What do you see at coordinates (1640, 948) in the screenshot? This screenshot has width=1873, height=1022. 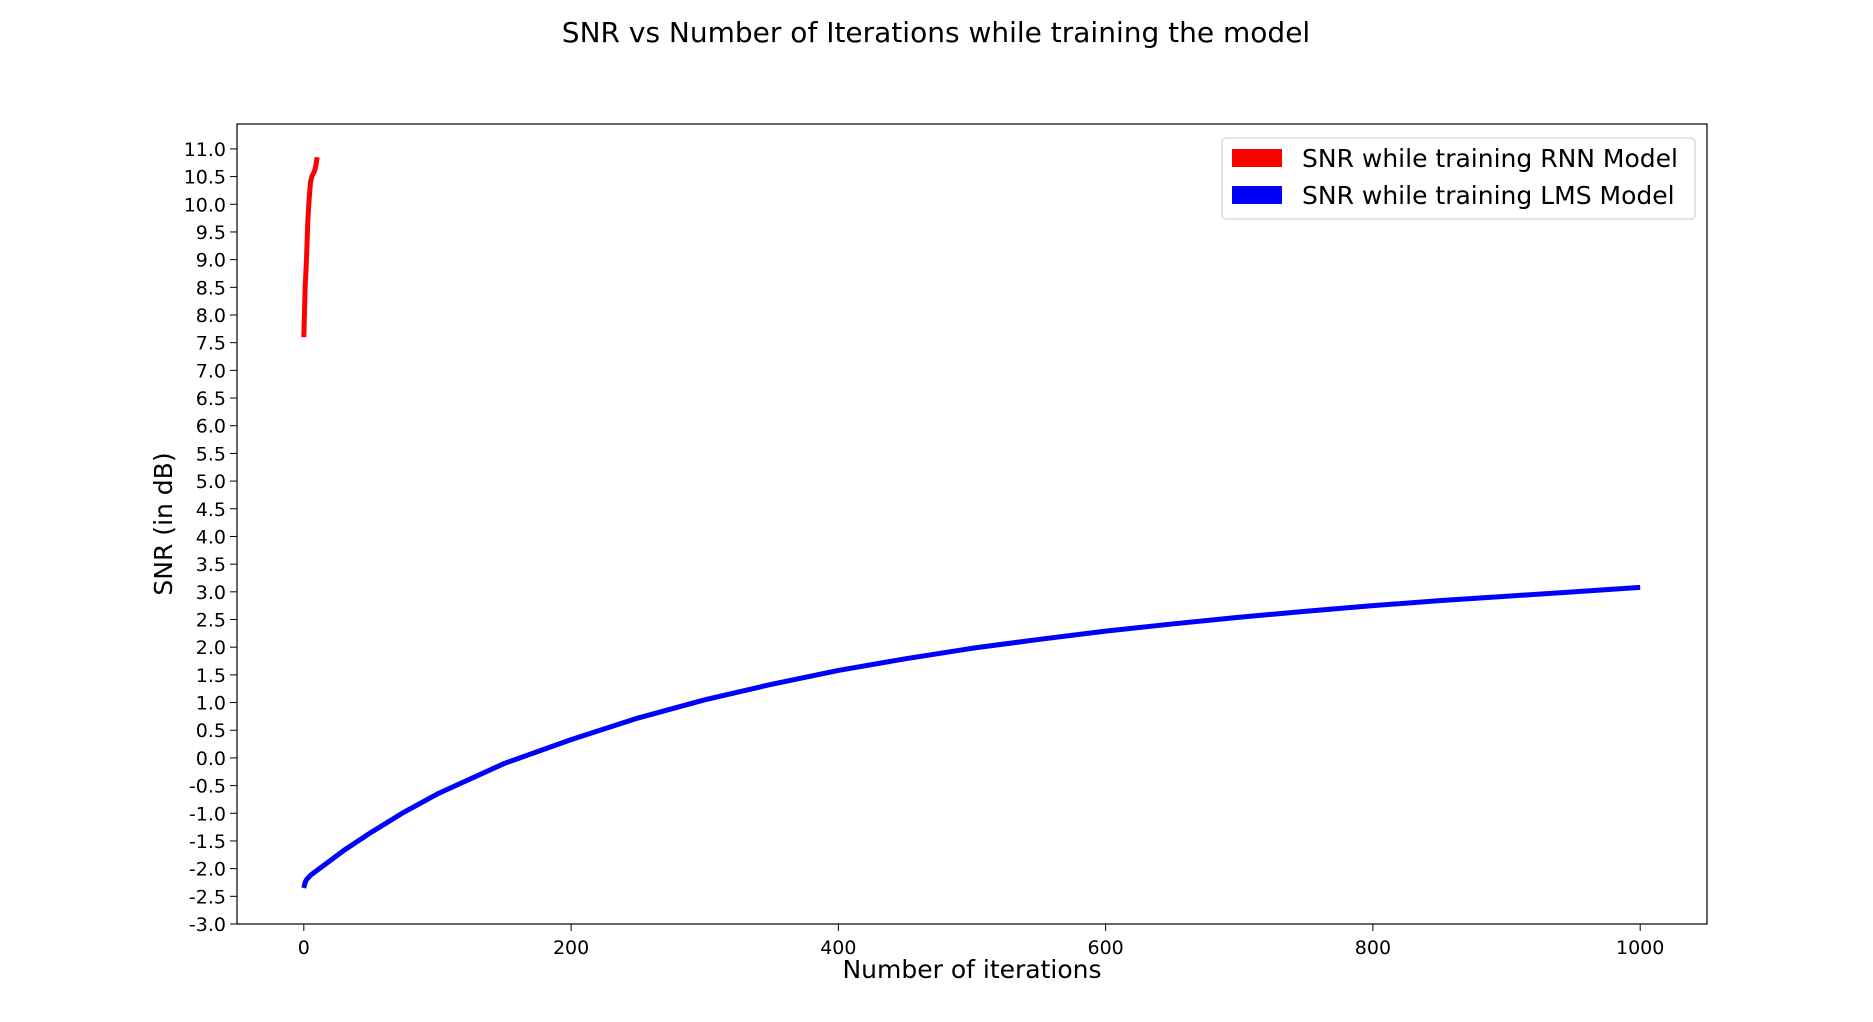 I see `x-tick-label: 1000` at bounding box center [1640, 948].